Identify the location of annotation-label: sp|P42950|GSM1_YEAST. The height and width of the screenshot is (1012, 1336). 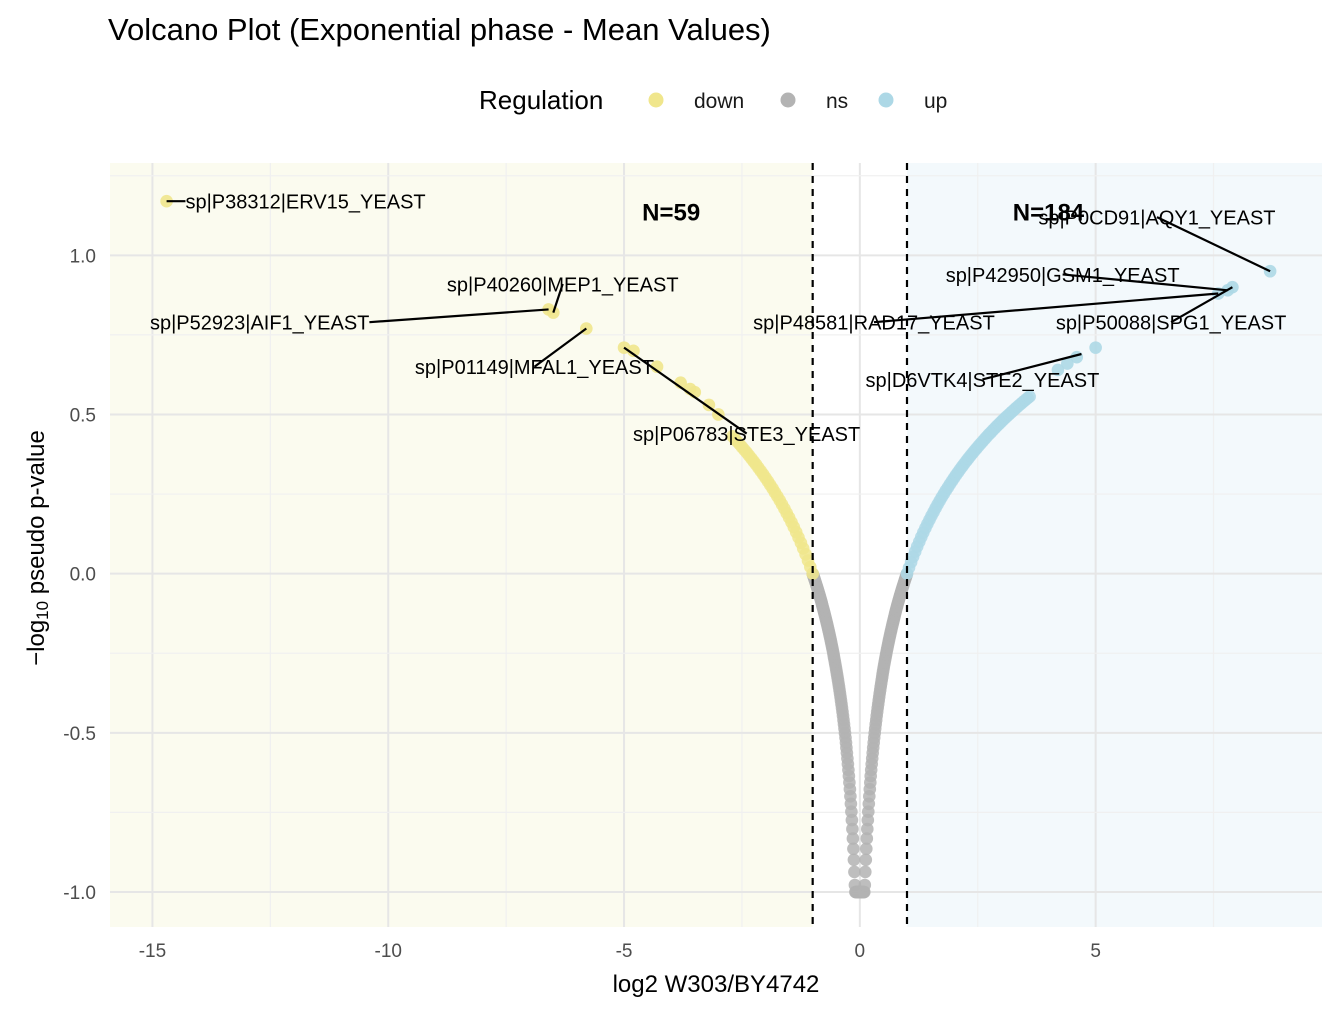
(1063, 276).